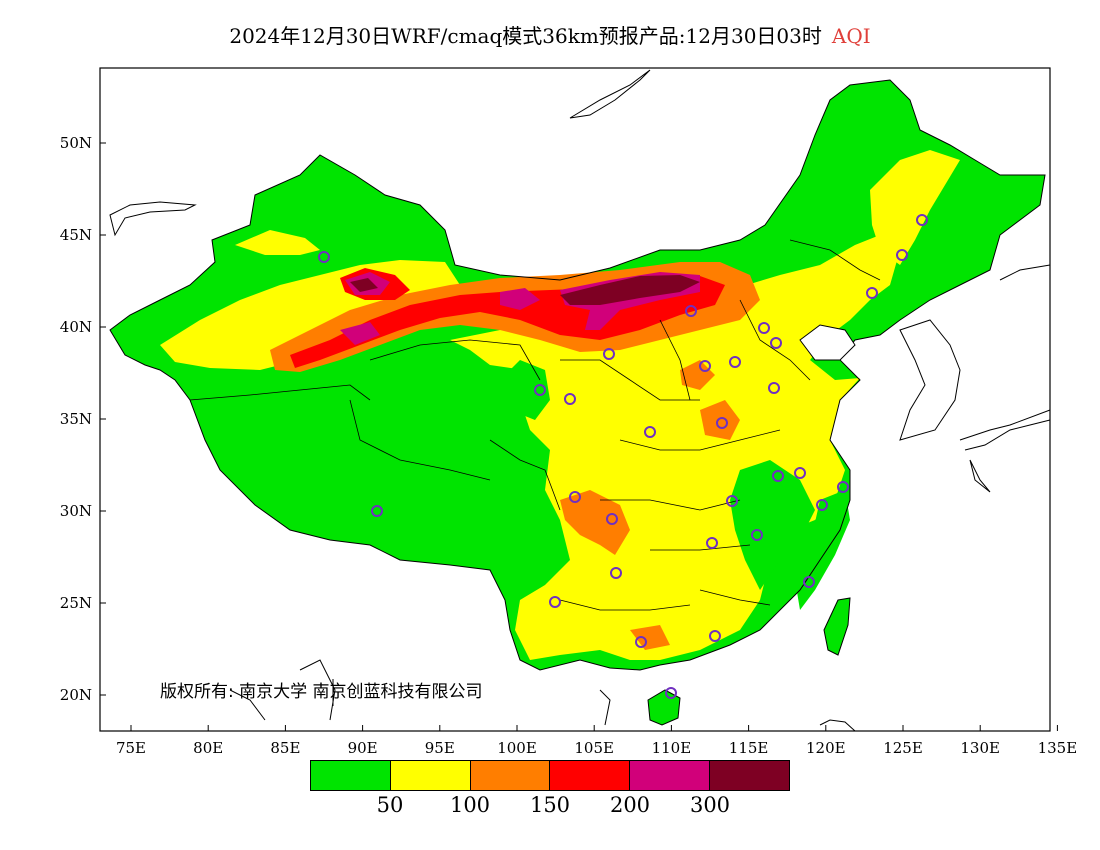 The image size is (1100, 850). I want to click on legend-label: 50, so click(390, 805).